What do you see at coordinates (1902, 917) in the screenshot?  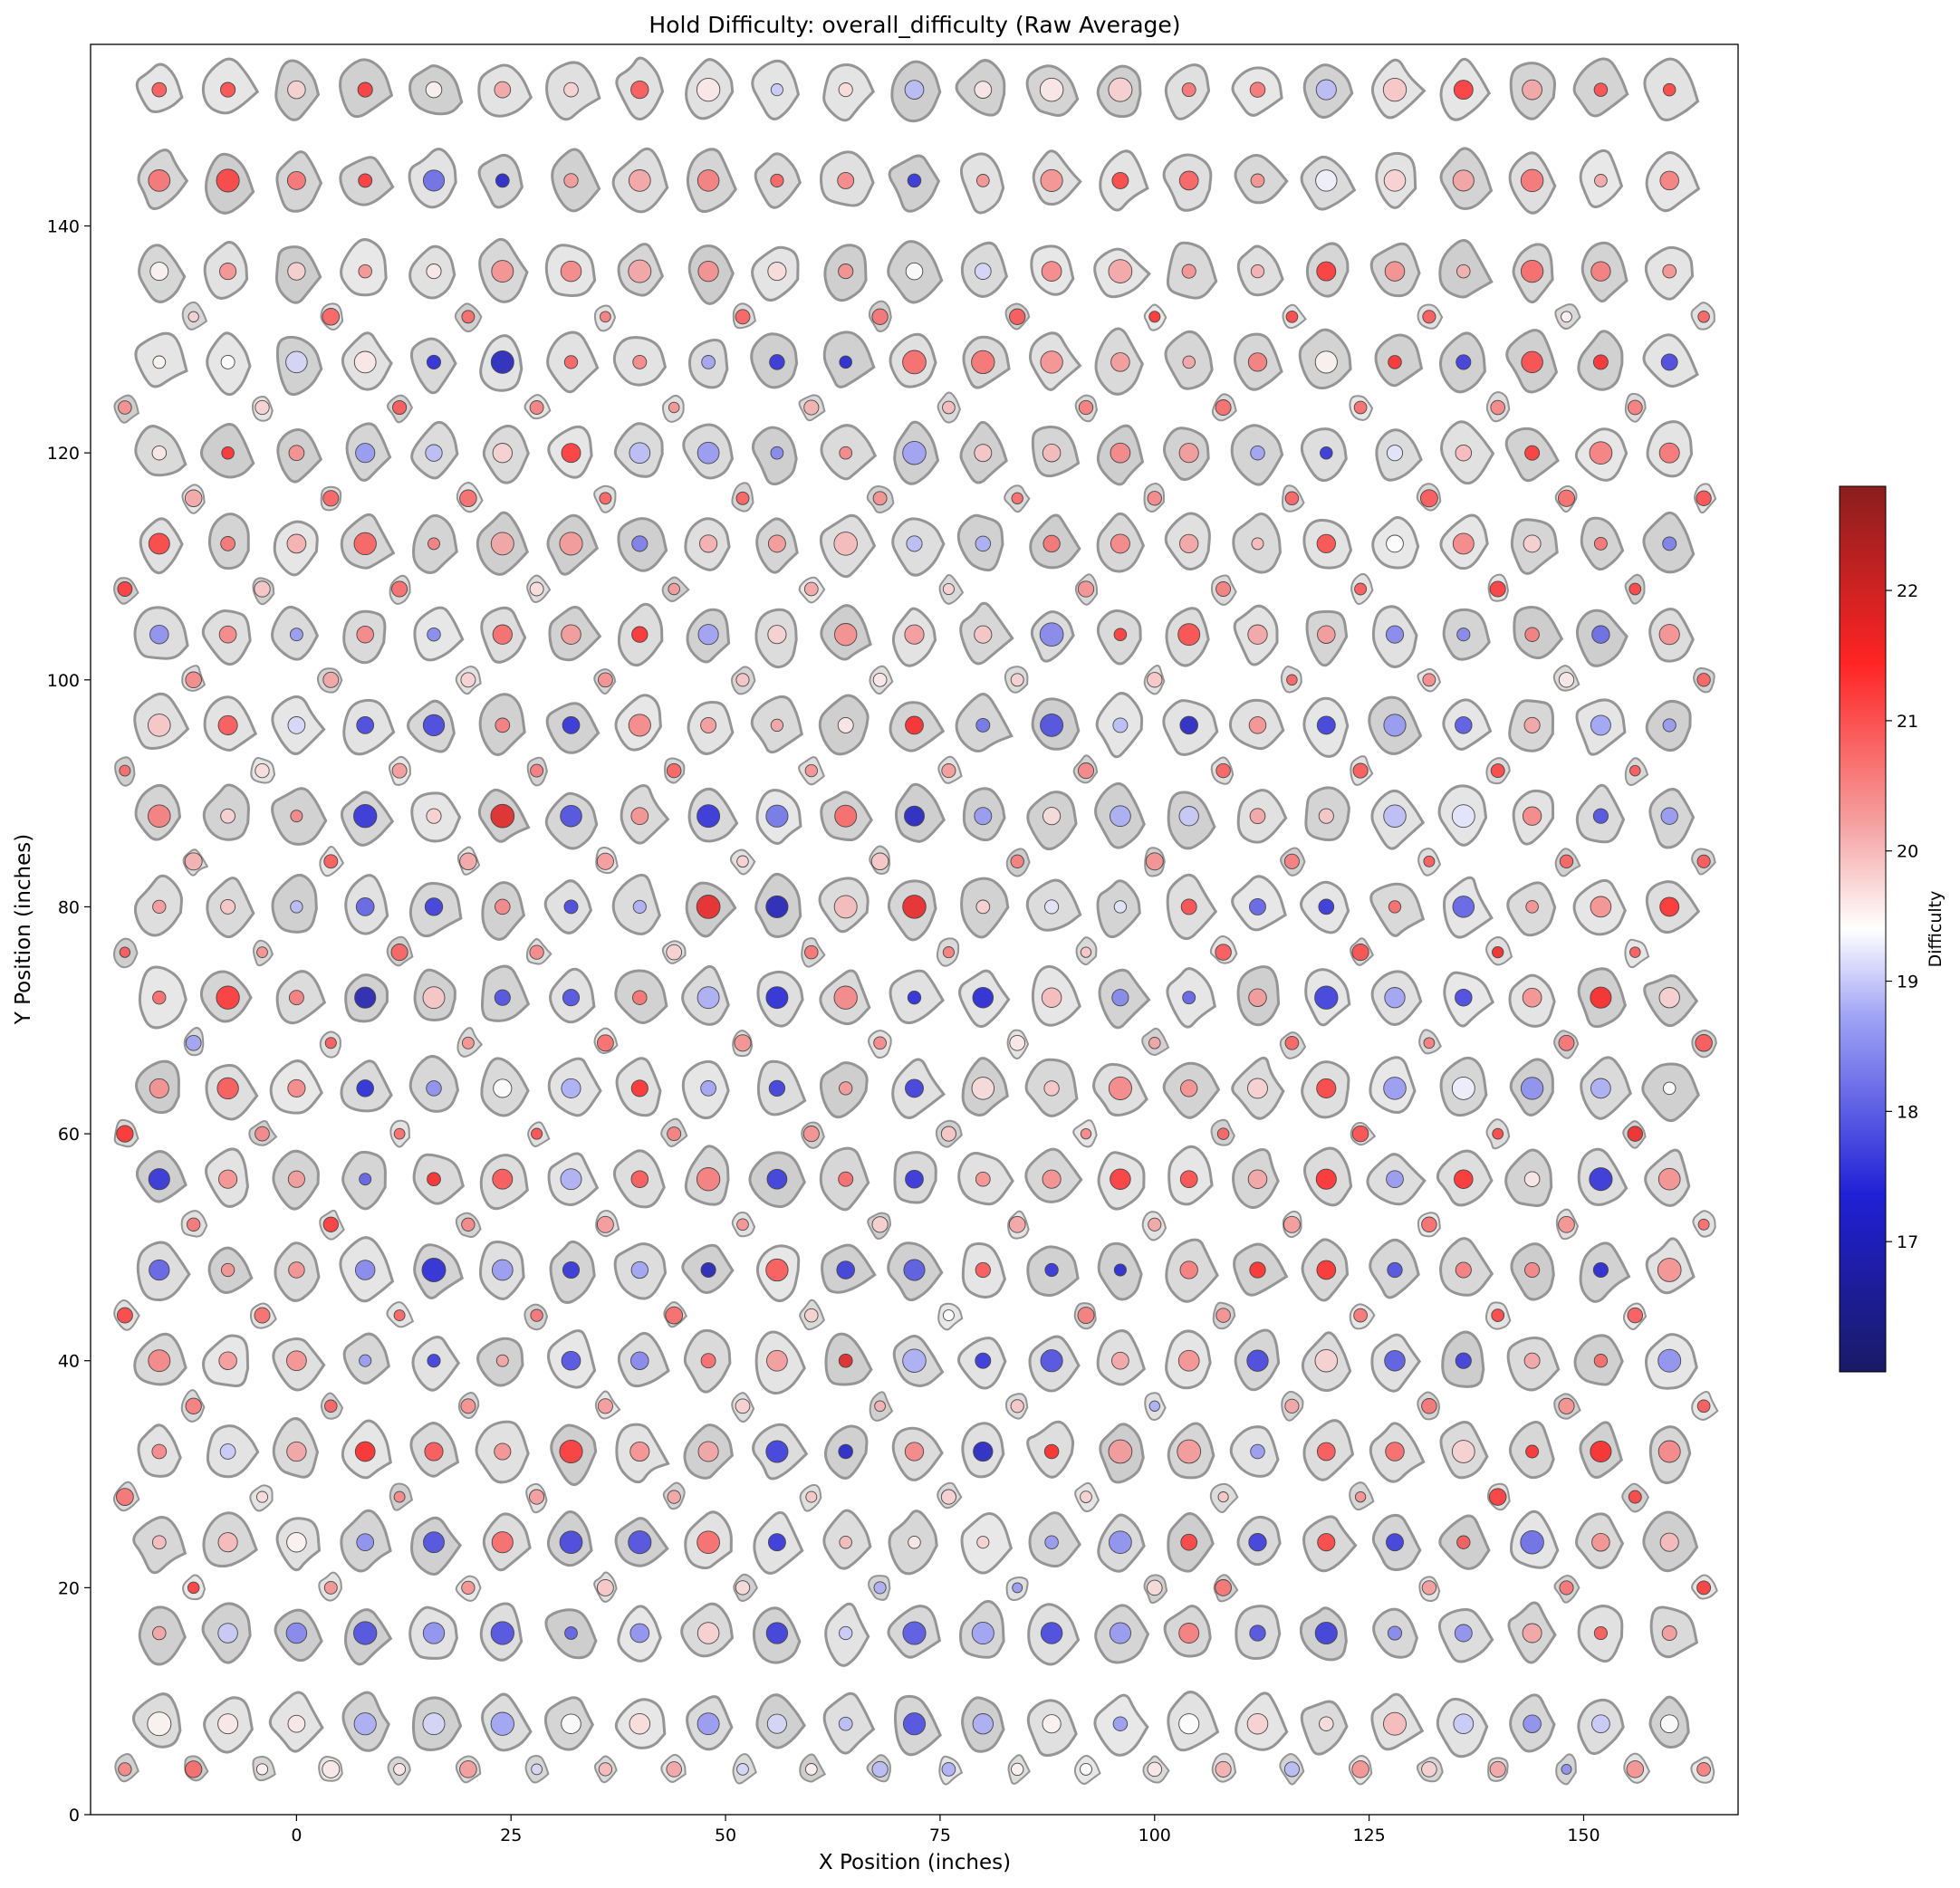 I see `colorbar-ticks: 17 18 19 20 21 22` at bounding box center [1902, 917].